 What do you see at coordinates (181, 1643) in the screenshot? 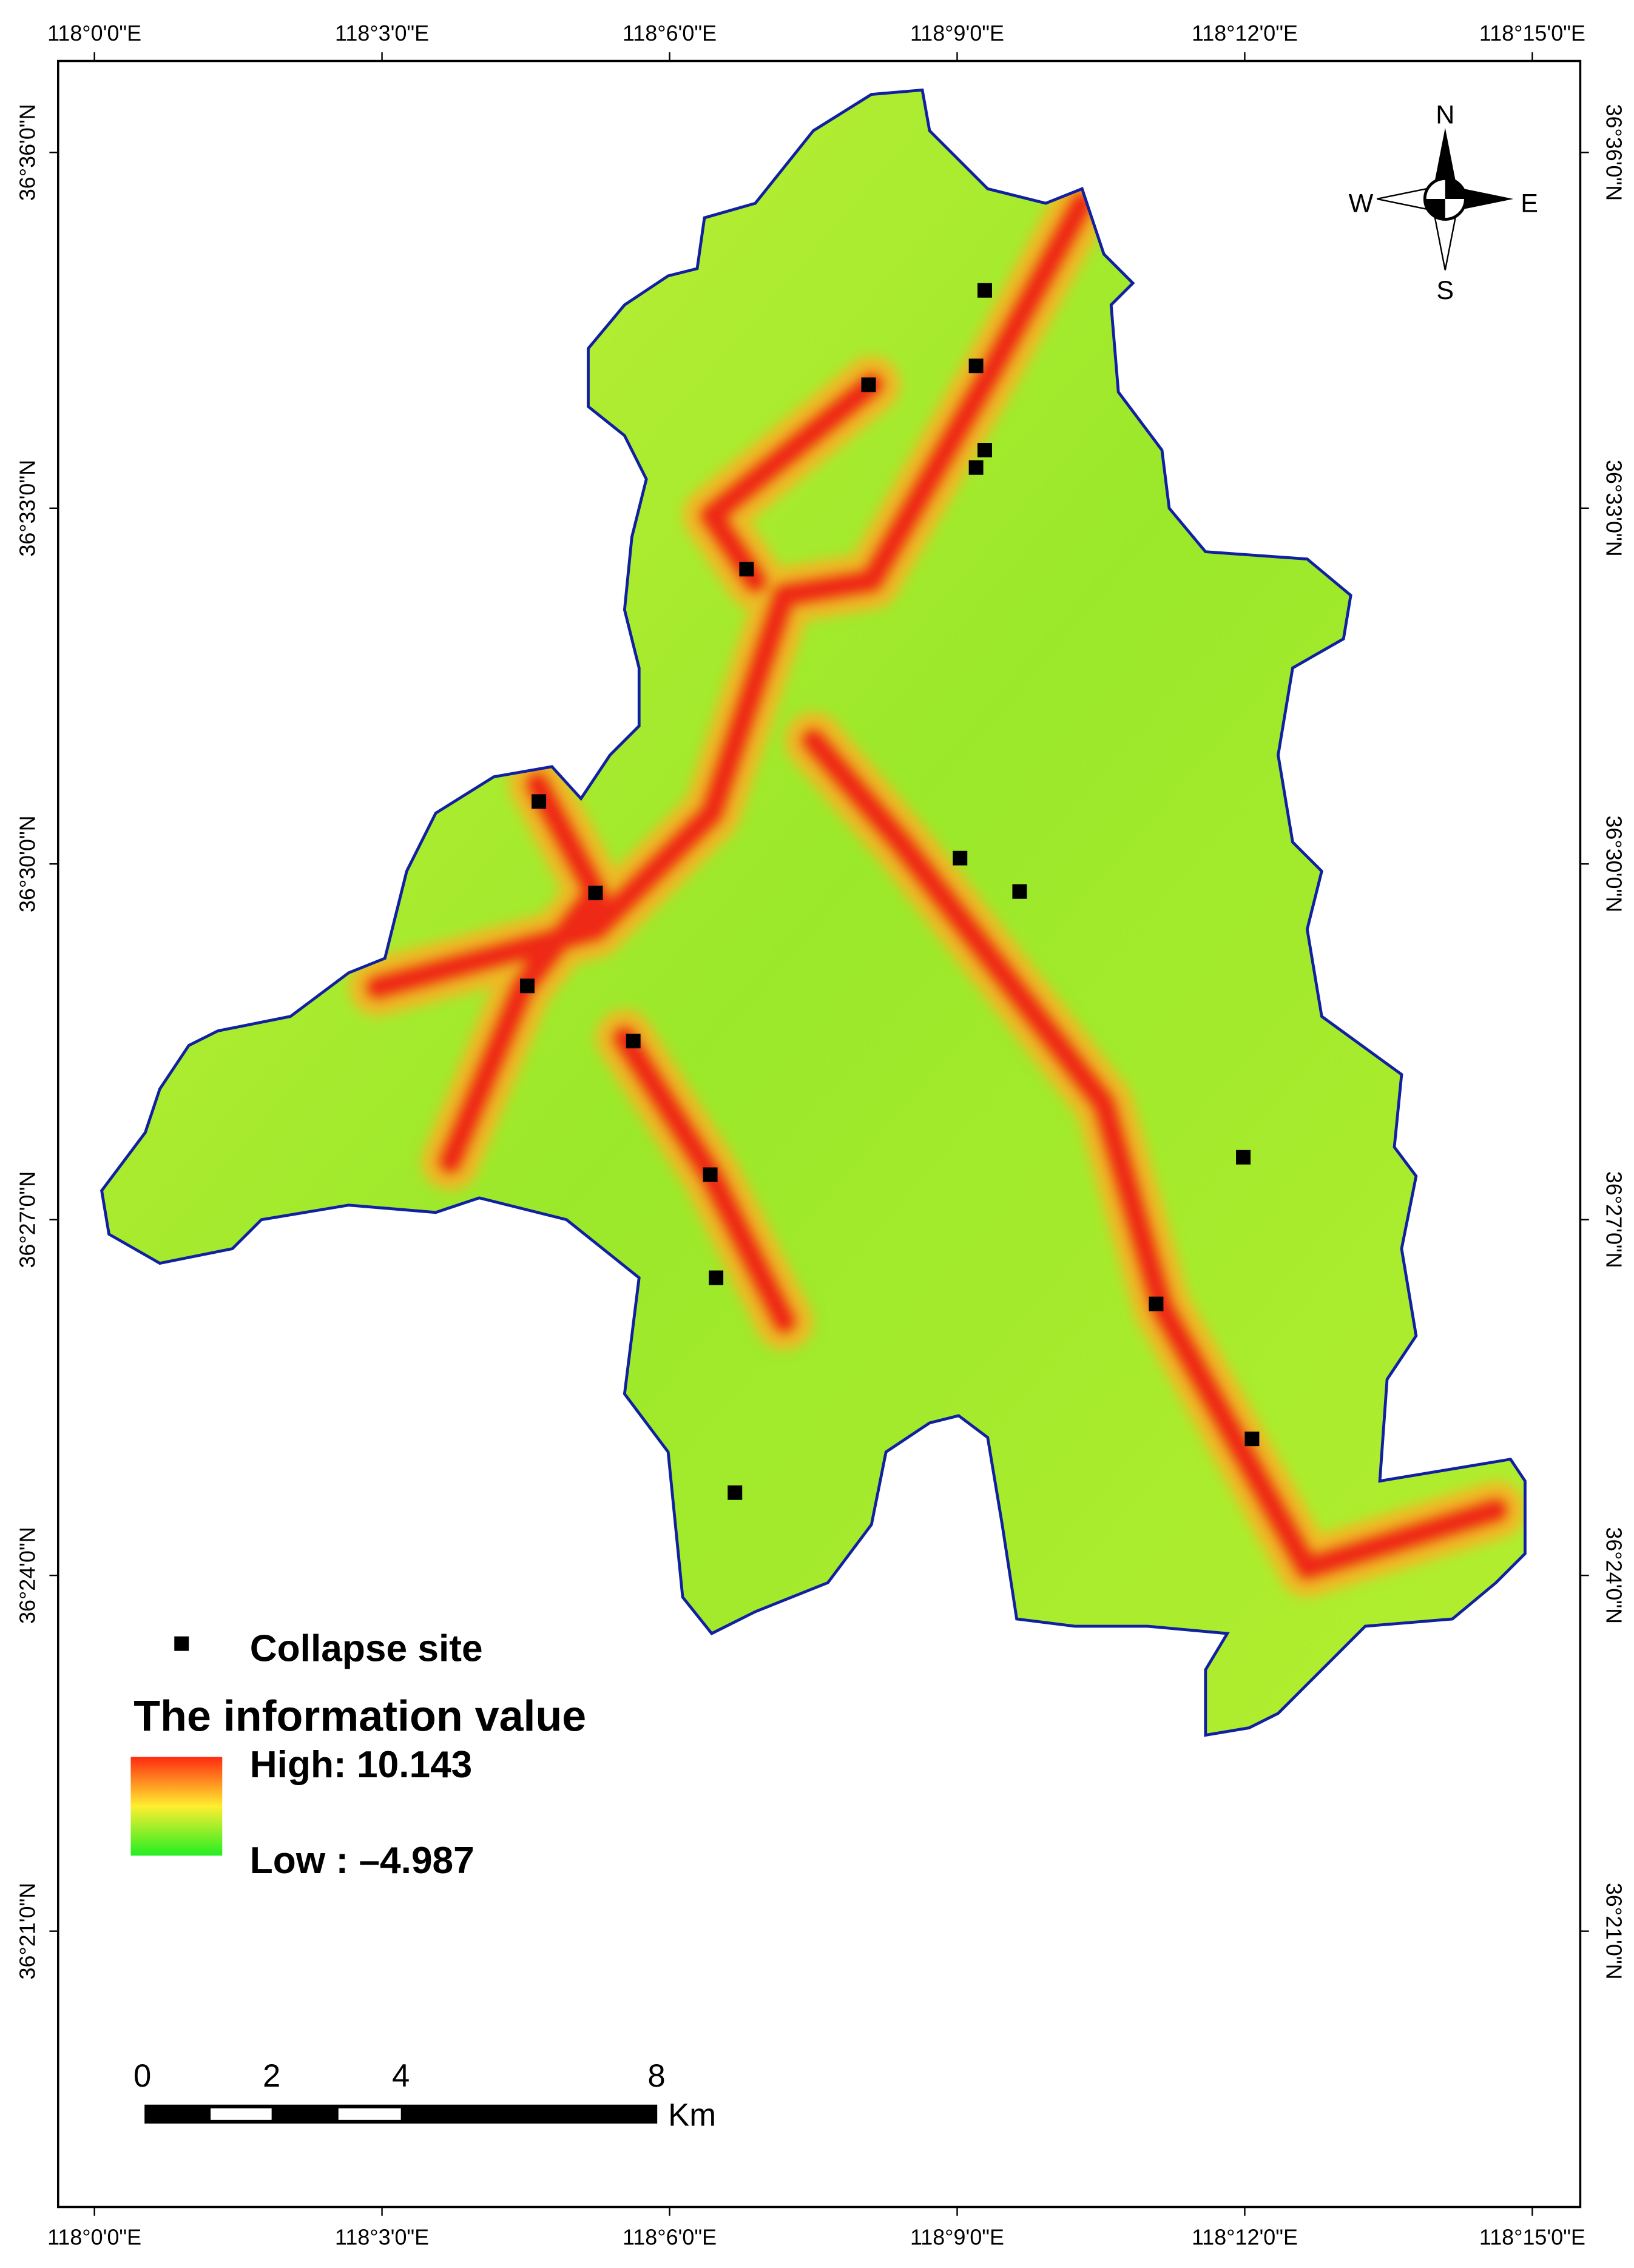
I see `legend-marker` at bounding box center [181, 1643].